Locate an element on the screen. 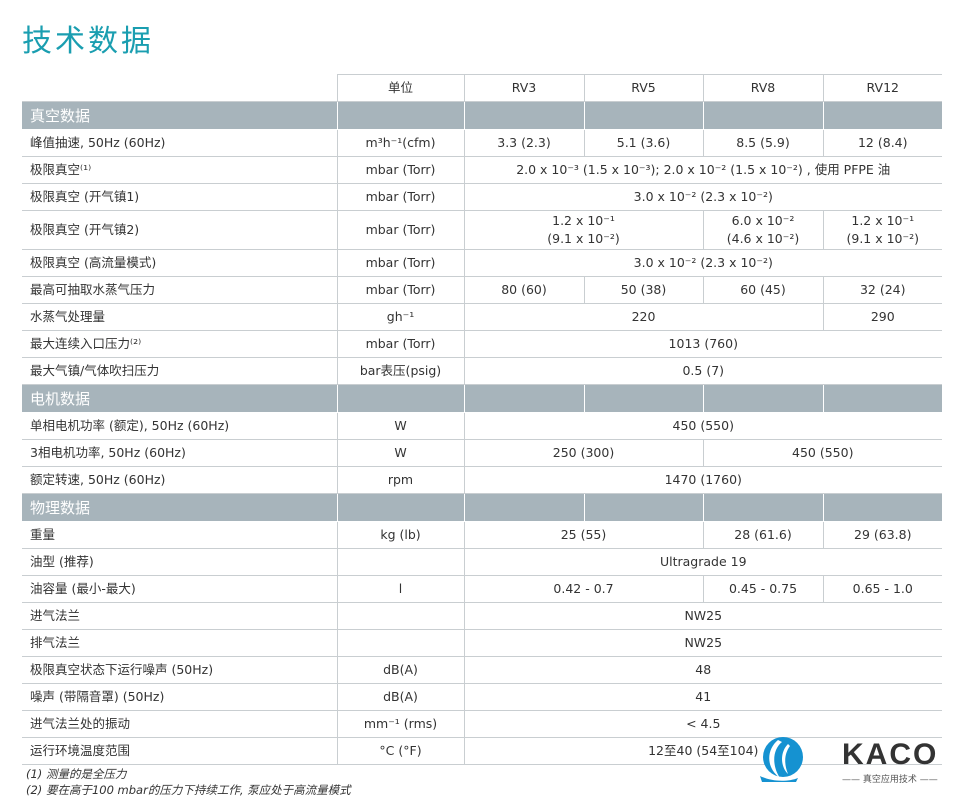  value-cell: 1013 (760) is located at coordinates (702, 344).